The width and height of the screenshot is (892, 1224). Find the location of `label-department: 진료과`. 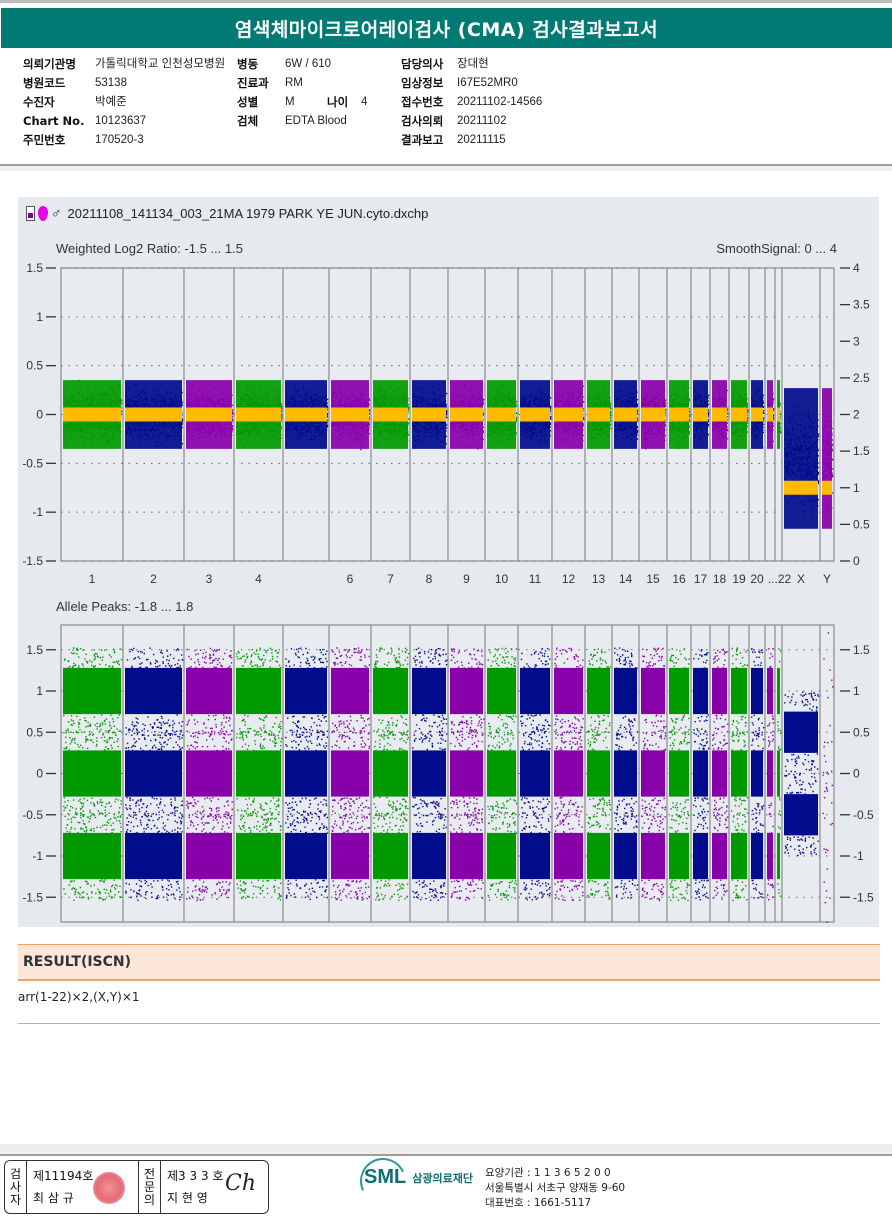

label-department: 진료과 is located at coordinates (253, 83).